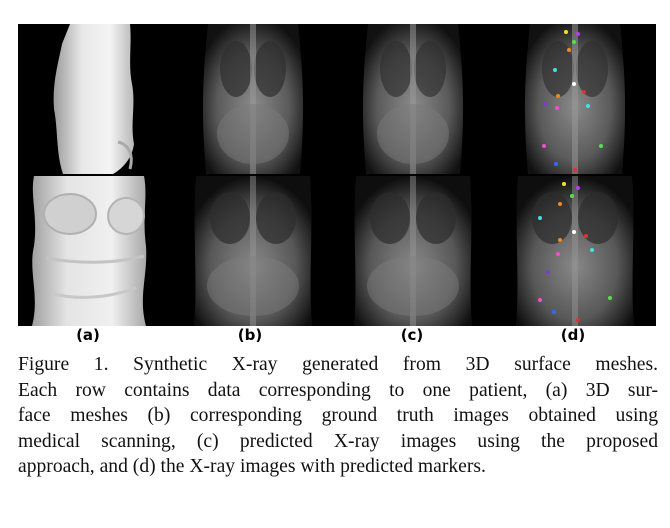  What do you see at coordinates (575, 99) in the screenshot?
I see `xray-markers-row1` at bounding box center [575, 99].